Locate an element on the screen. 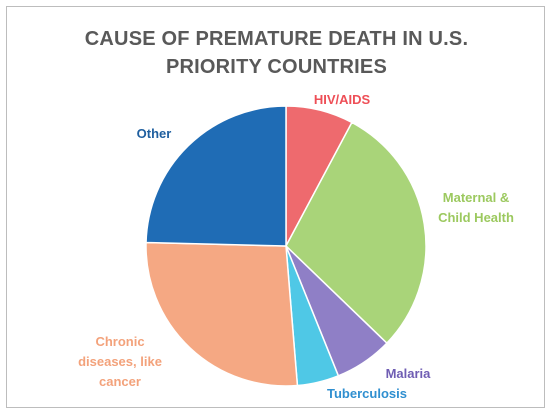 This screenshot has height=412, width=553. slice-label-tuberculosis: Tuberculosis is located at coordinates (367, 393).